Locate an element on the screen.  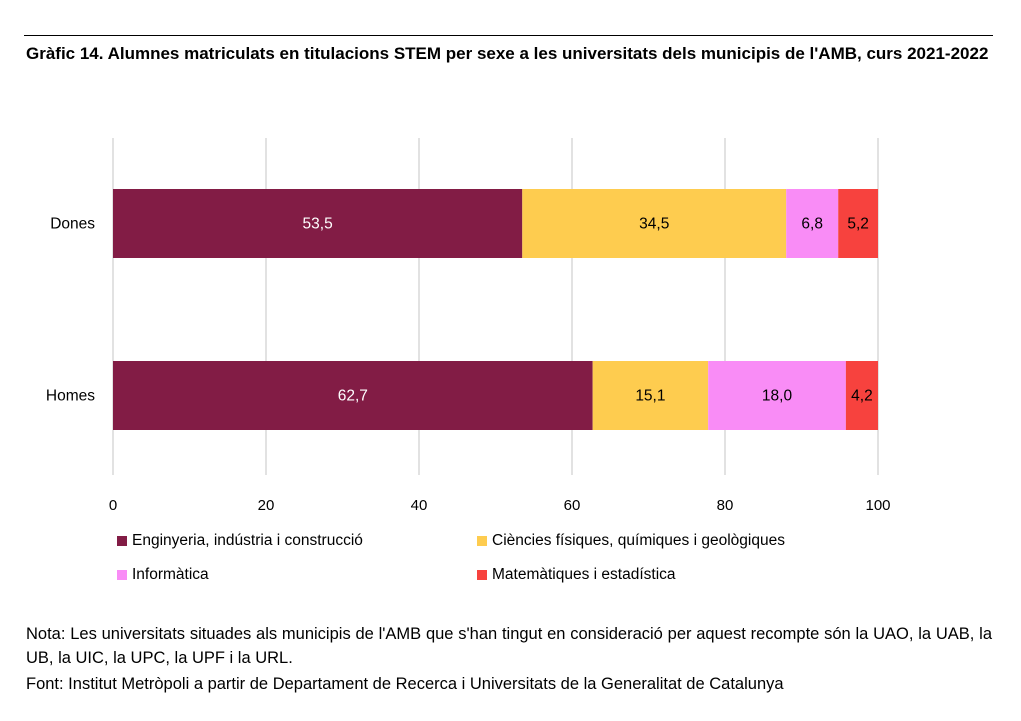
legend-item-0: Enginyeria, indústria i construcció is located at coordinates (240, 541).